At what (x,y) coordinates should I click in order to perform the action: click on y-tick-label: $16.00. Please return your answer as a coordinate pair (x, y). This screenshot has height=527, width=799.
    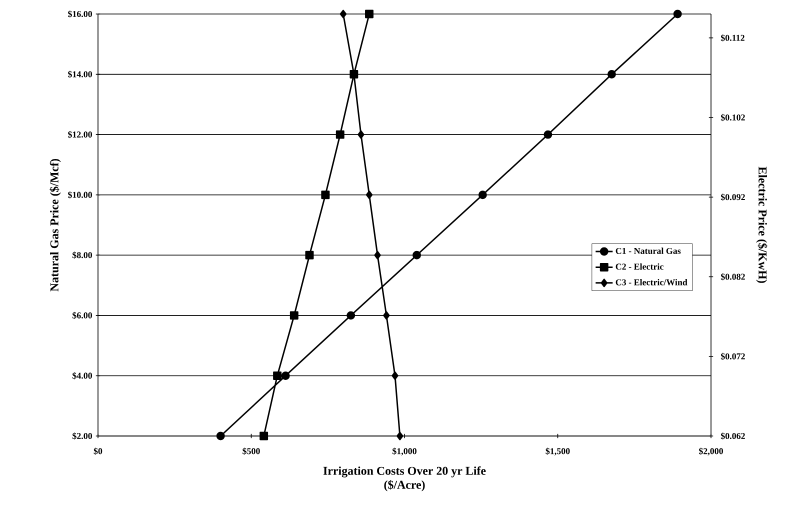
    Looking at the image, I should click on (80, 14).